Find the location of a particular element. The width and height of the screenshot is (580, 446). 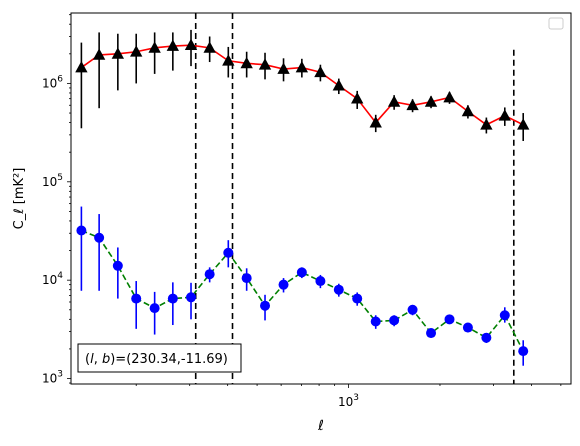

y-tick-label: 10⁴ is located at coordinates (52, 279).